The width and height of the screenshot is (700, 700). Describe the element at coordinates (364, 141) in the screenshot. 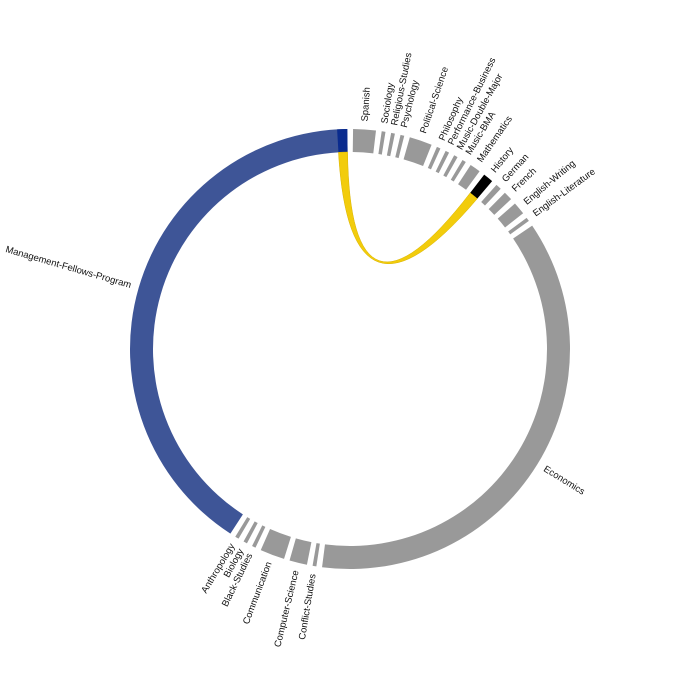

I see `arc-spanish` at that location.